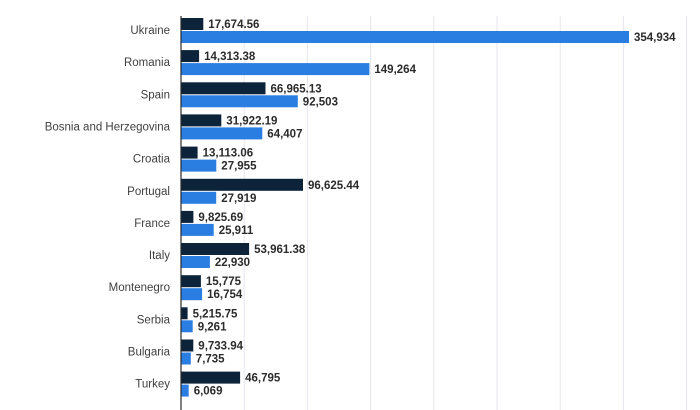 The width and height of the screenshot is (700, 410). I want to click on value-label-italy-series-1: 53,961.38, so click(280, 250).